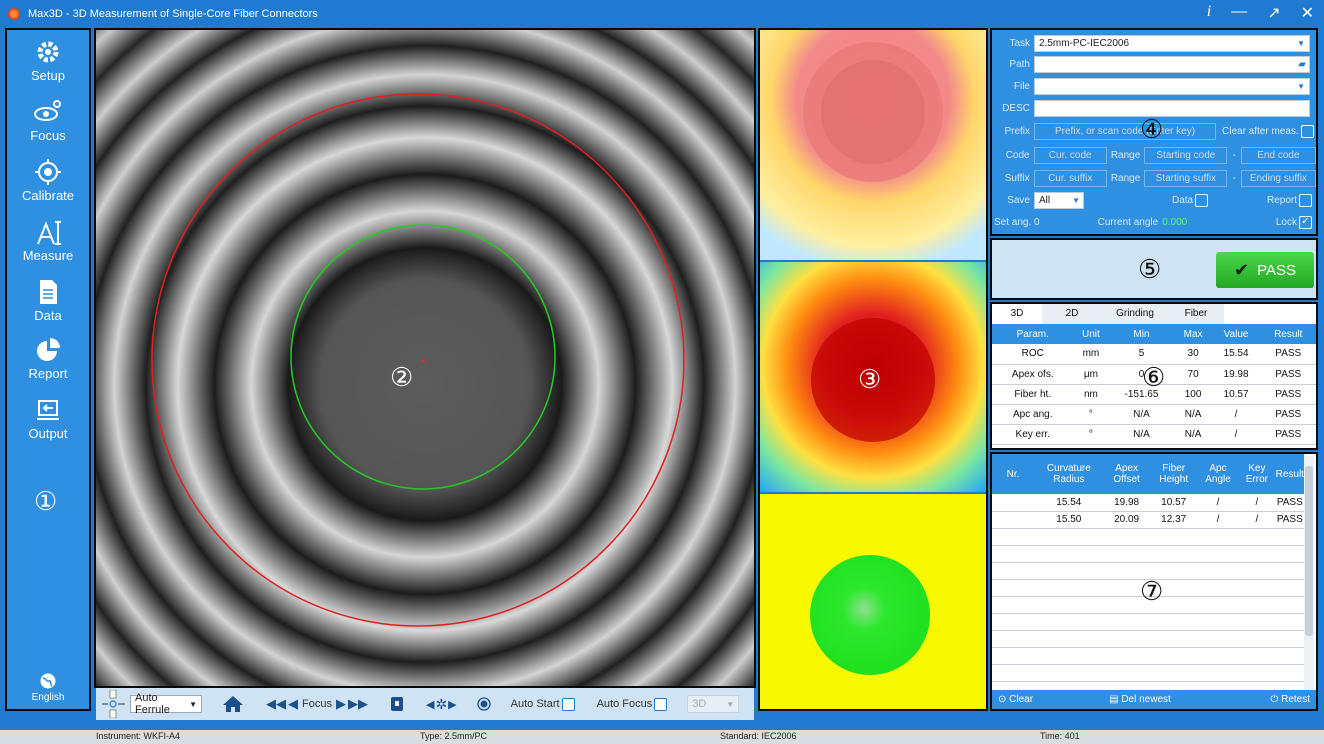  What do you see at coordinates (48, 135) in the screenshot?
I see `sidebar-item-label: Focus` at bounding box center [48, 135].